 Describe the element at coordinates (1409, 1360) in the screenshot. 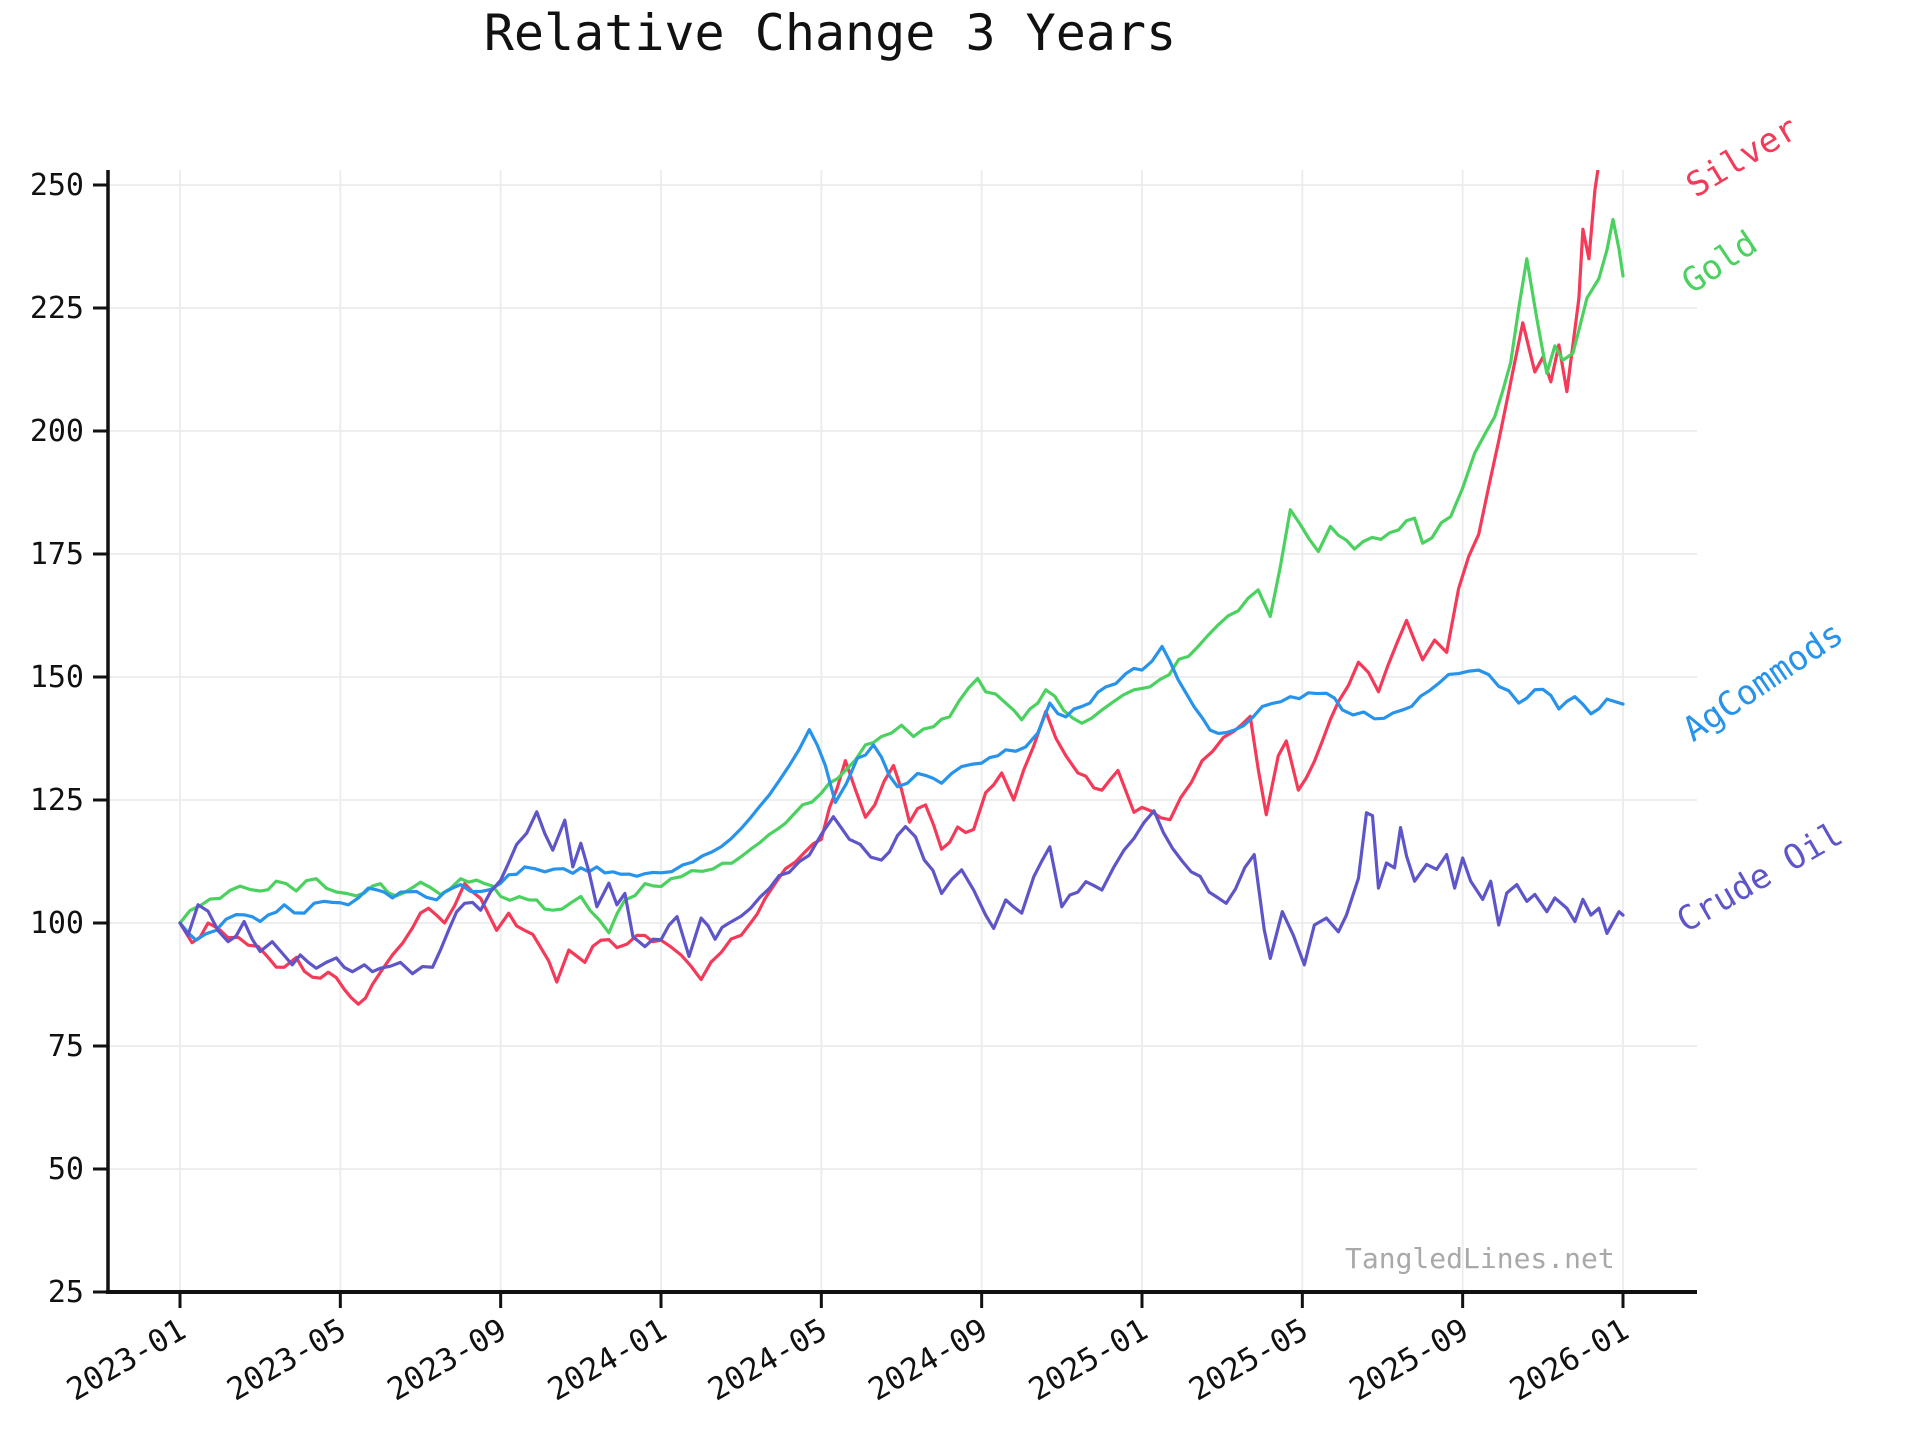

I see `x-tick-label: 2025-09` at that location.